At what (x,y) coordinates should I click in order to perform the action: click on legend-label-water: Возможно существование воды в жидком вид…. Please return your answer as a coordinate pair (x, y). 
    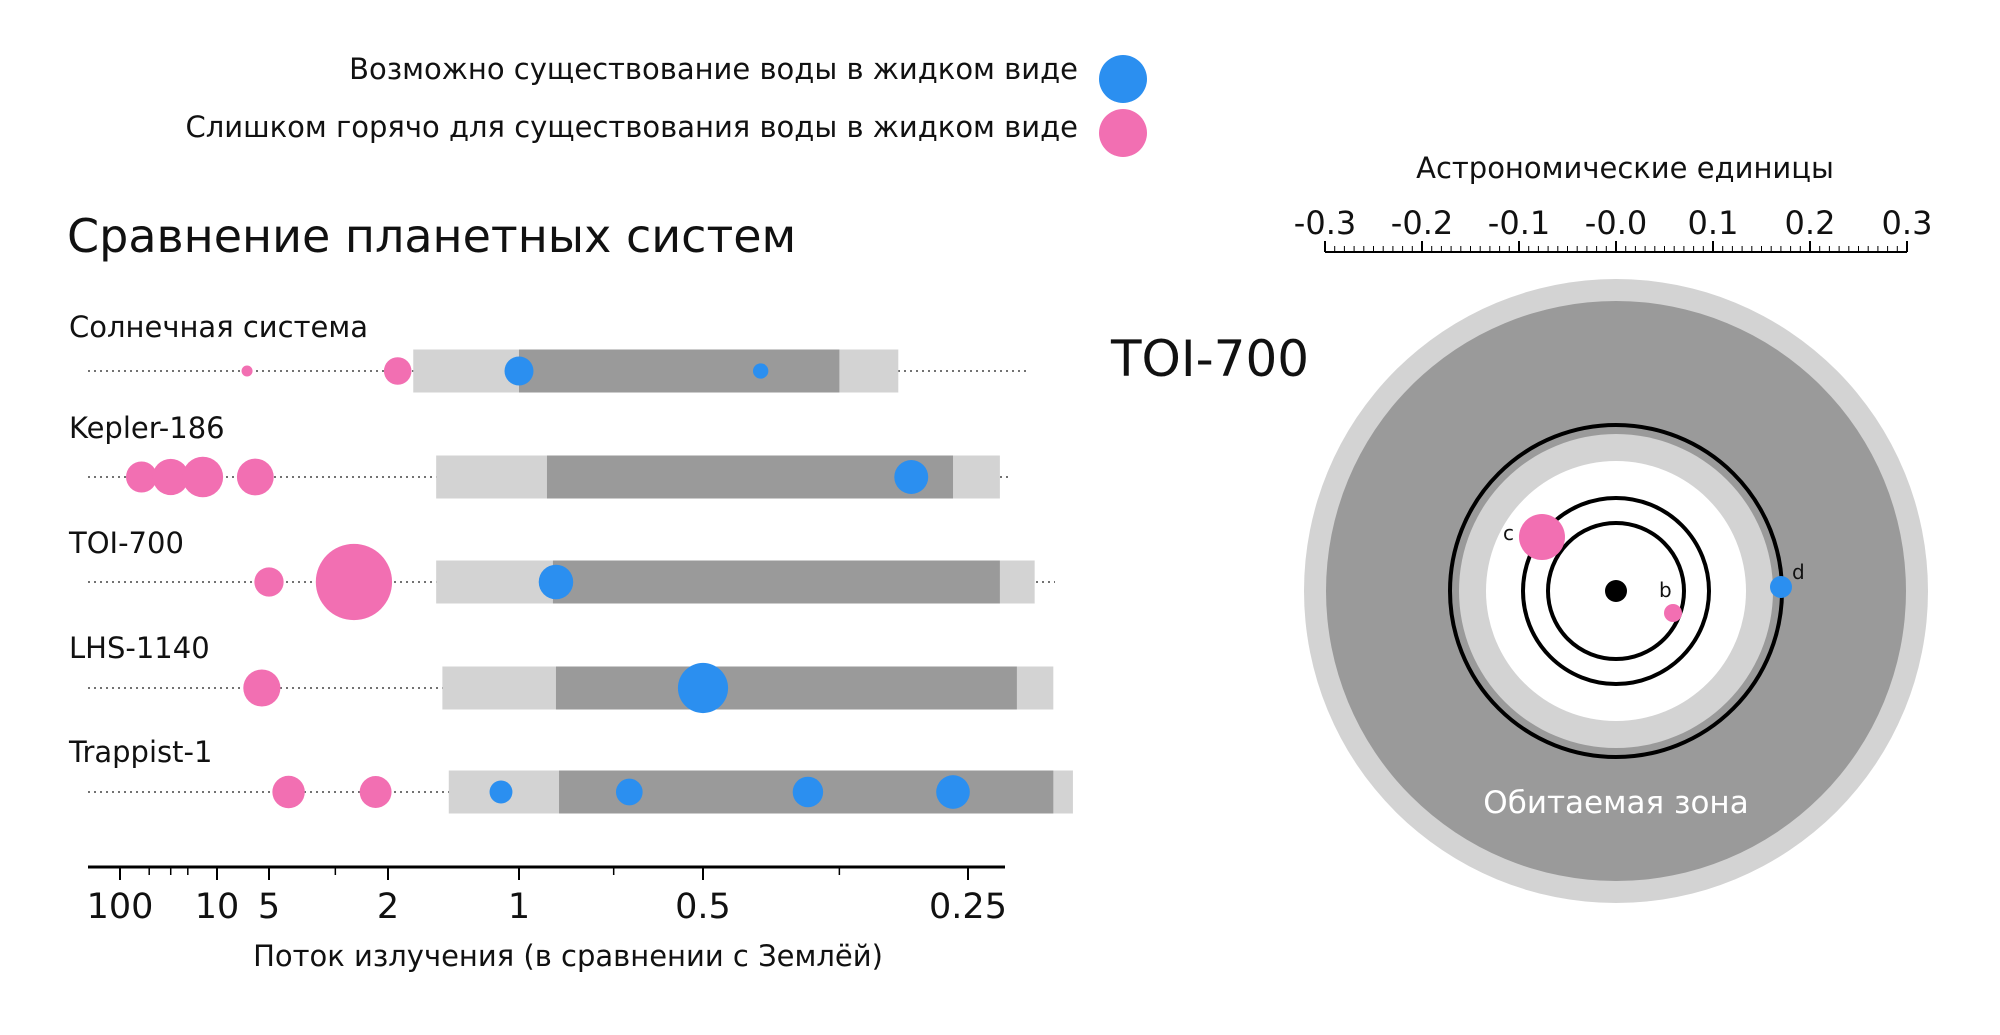
    Looking at the image, I should click on (713, 69).